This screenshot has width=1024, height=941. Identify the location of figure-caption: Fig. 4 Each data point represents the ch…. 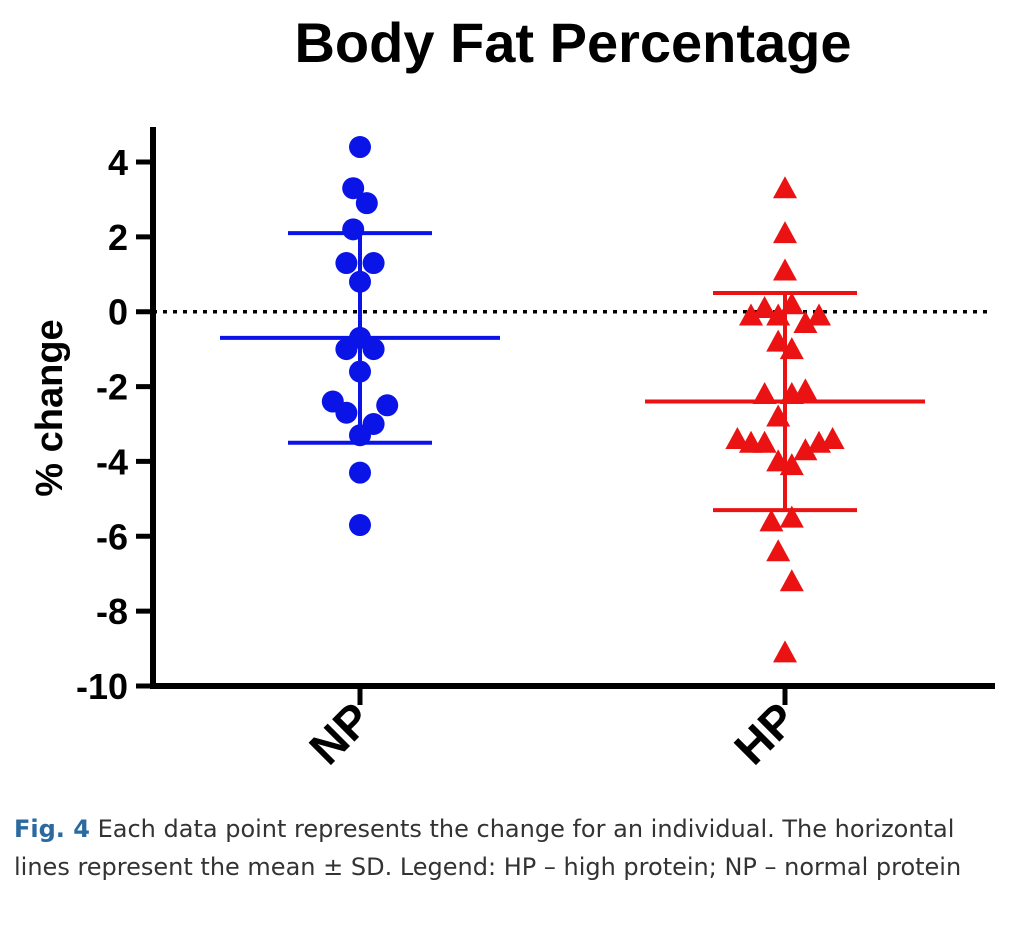
(514, 848).